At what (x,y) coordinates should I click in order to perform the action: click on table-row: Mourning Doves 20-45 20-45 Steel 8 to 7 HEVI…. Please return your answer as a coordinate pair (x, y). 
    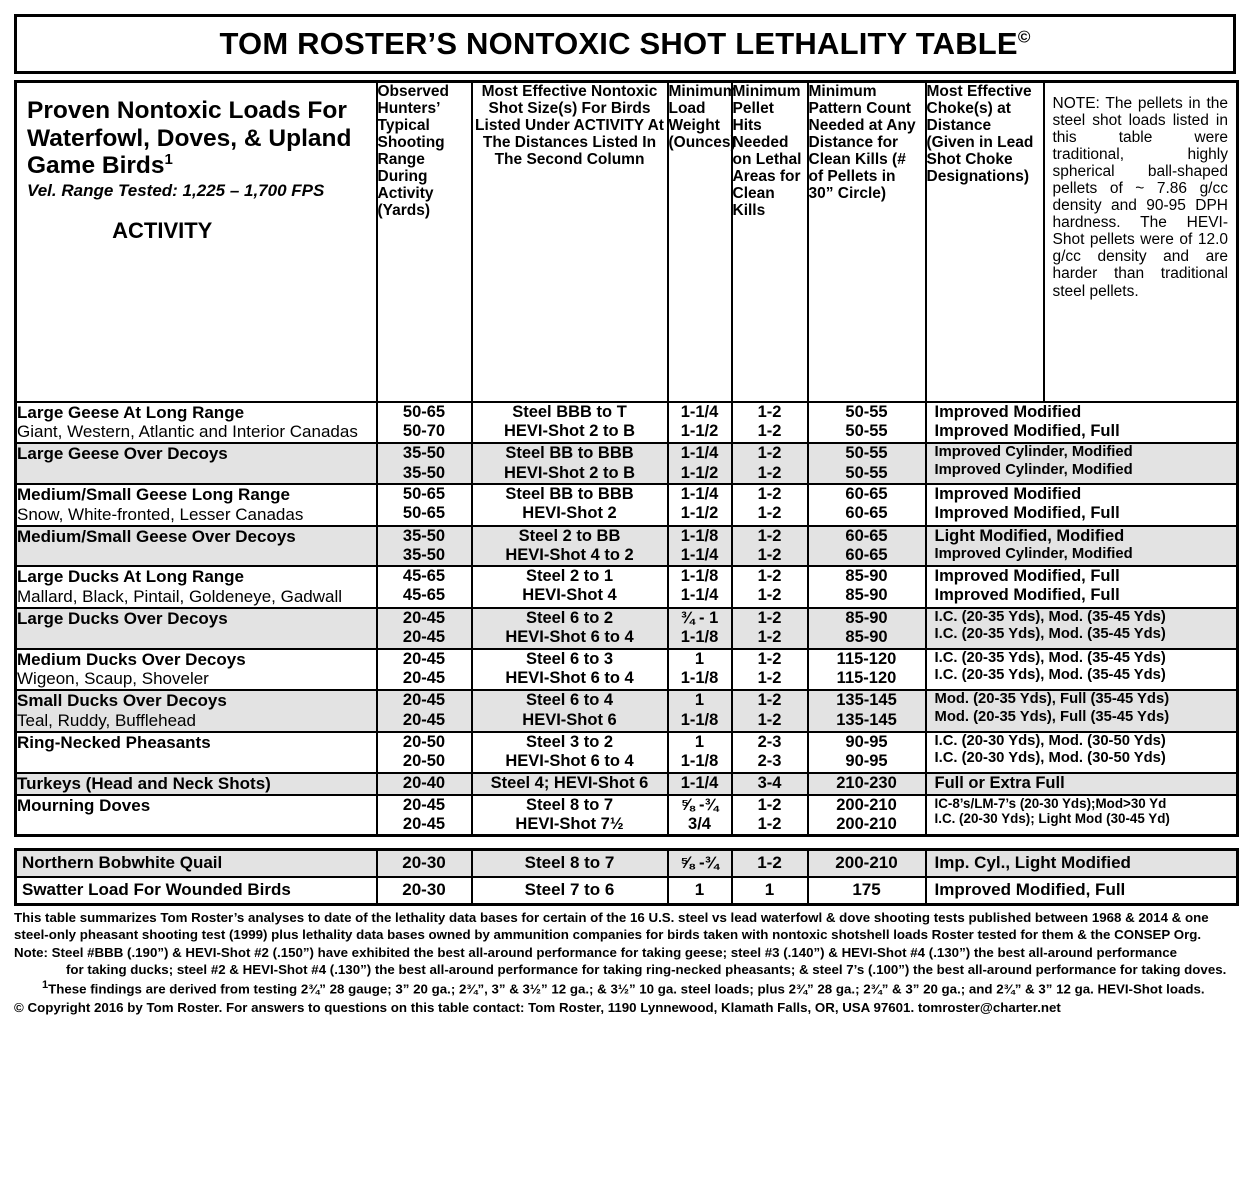
    Looking at the image, I should click on (626, 815).